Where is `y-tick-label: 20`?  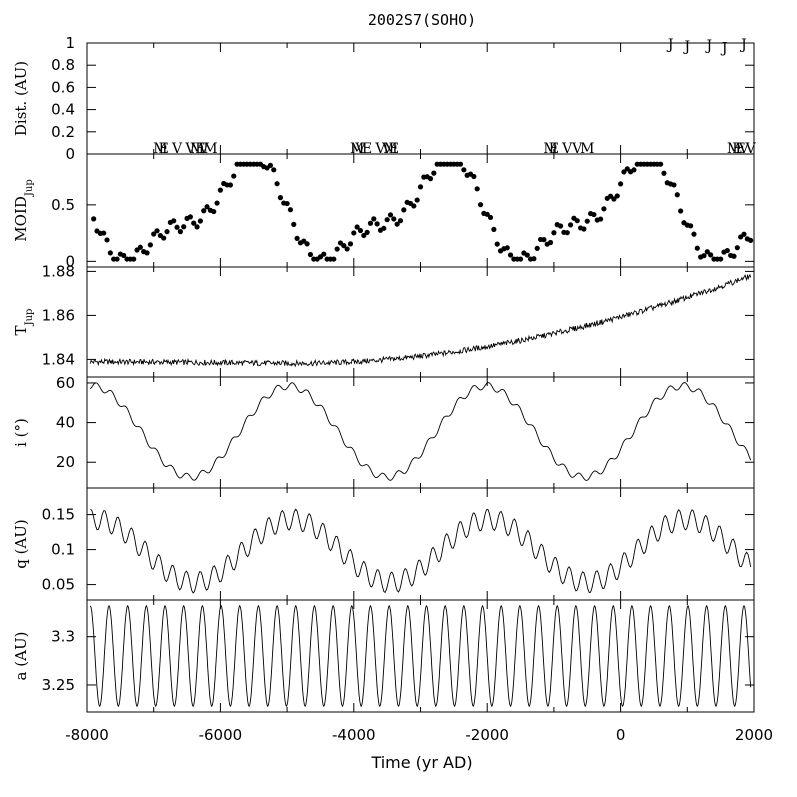 y-tick-label: 20 is located at coordinates (65, 462).